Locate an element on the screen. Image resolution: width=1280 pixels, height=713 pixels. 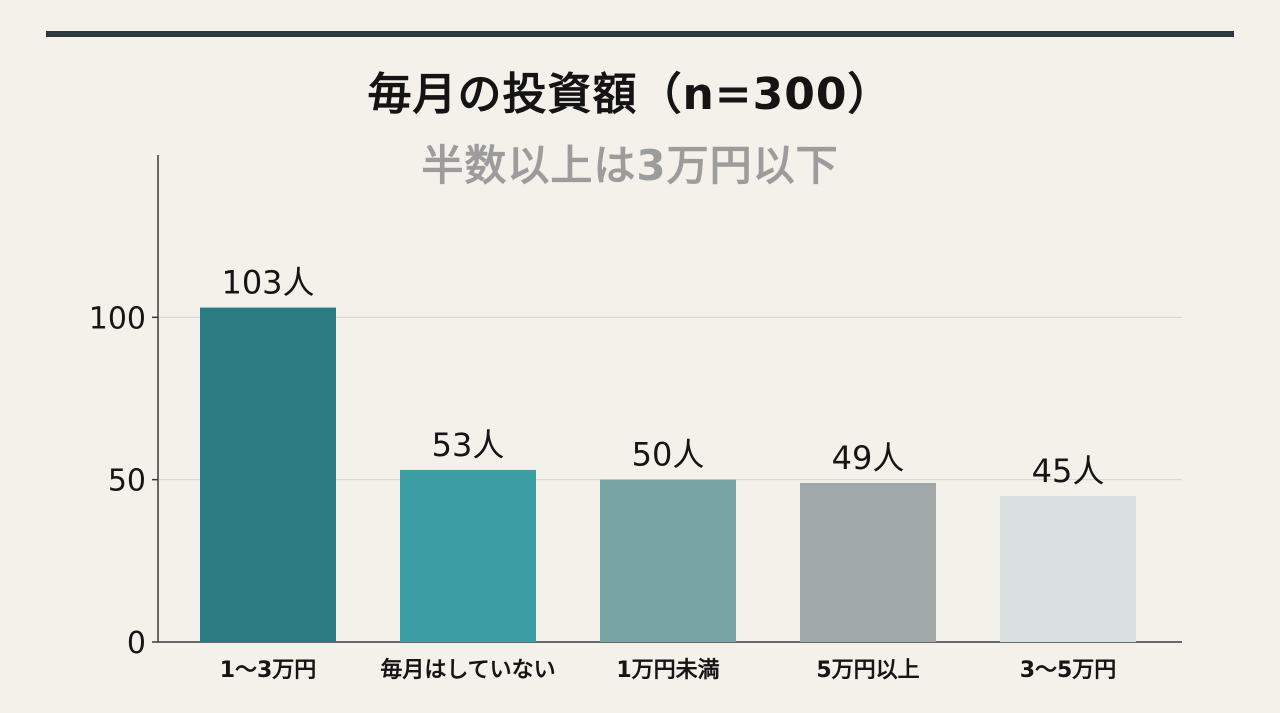
bar-value-label: 45人 is located at coordinates (1068, 471).